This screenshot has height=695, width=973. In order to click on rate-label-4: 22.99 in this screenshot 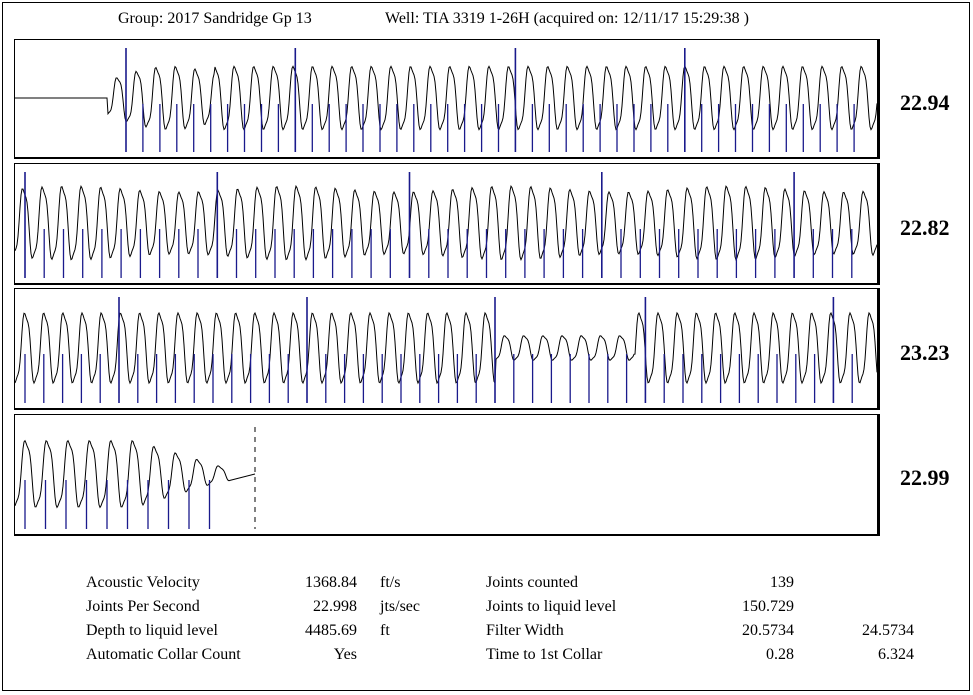, I will do `click(925, 477)`.